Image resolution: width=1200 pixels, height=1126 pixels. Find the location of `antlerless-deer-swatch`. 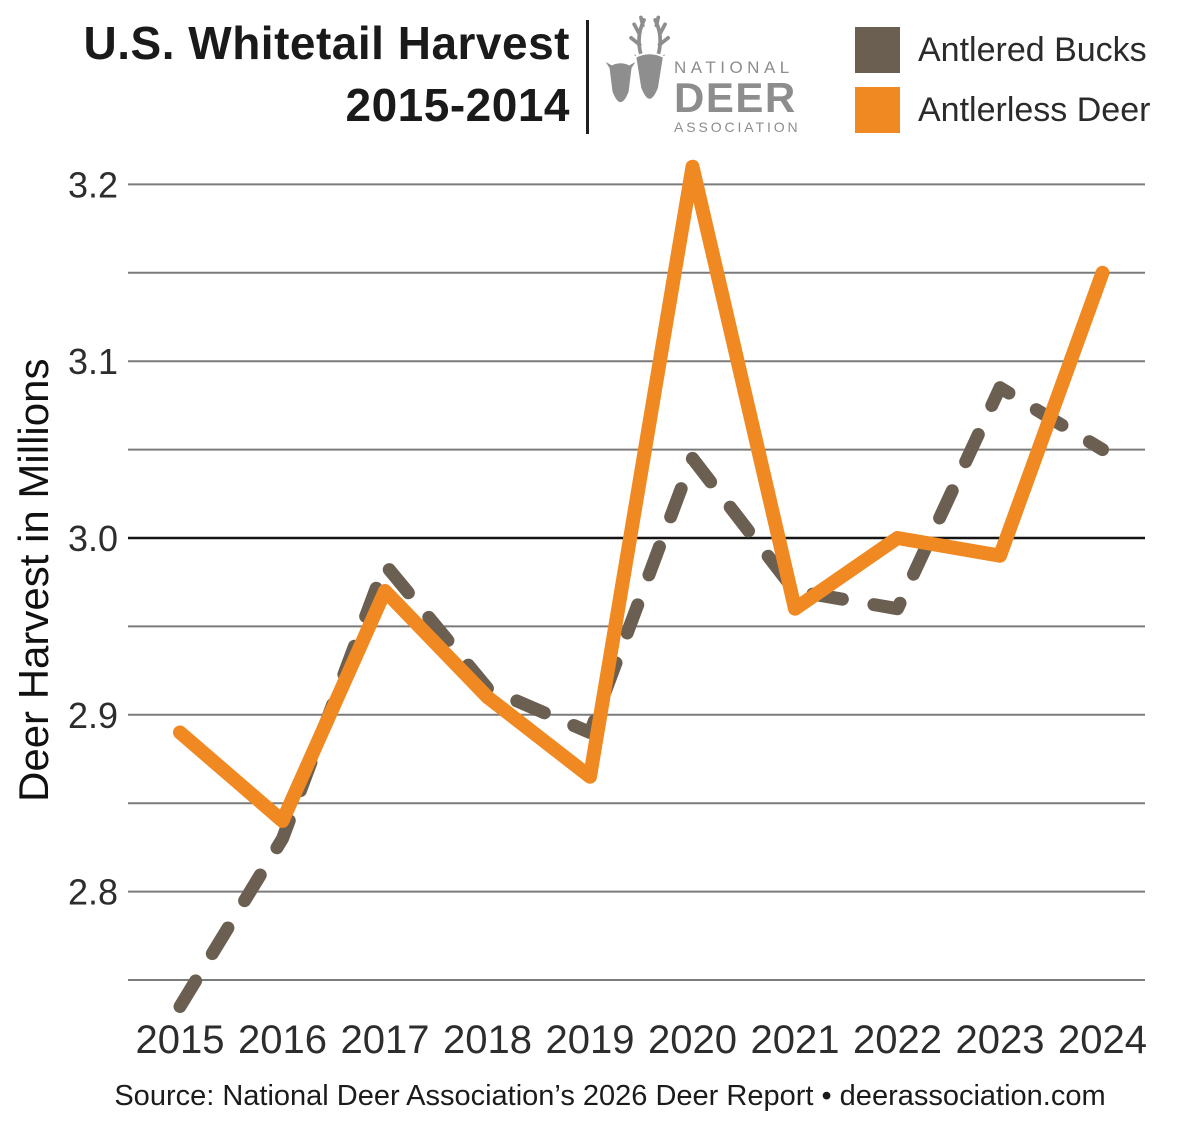

antlerless-deer-swatch is located at coordinates (877, 110).